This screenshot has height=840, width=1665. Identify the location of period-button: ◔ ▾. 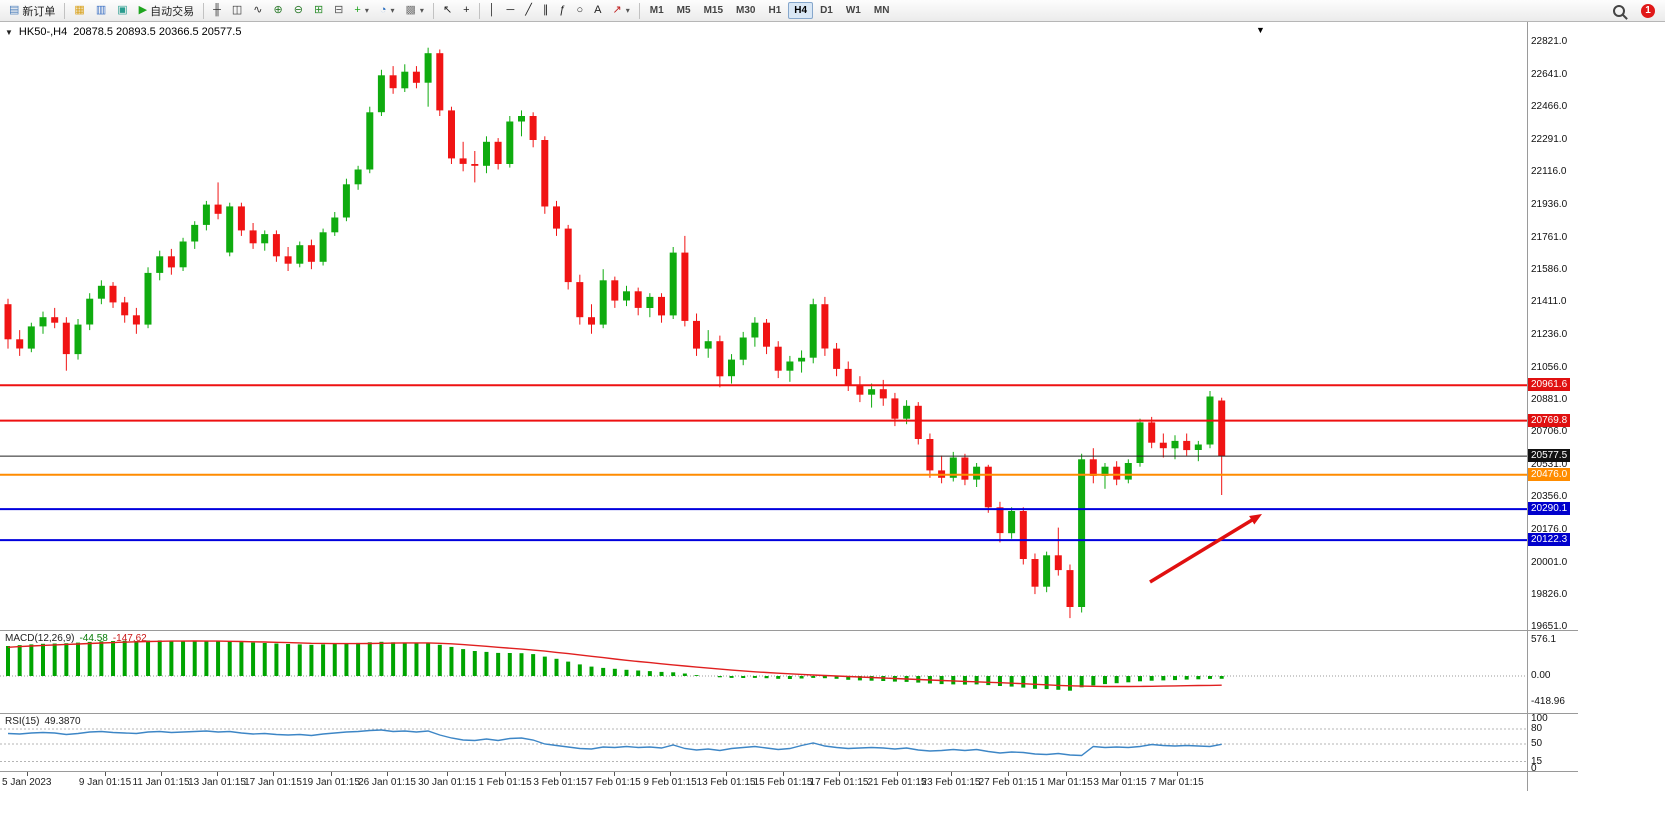
(387, 11).